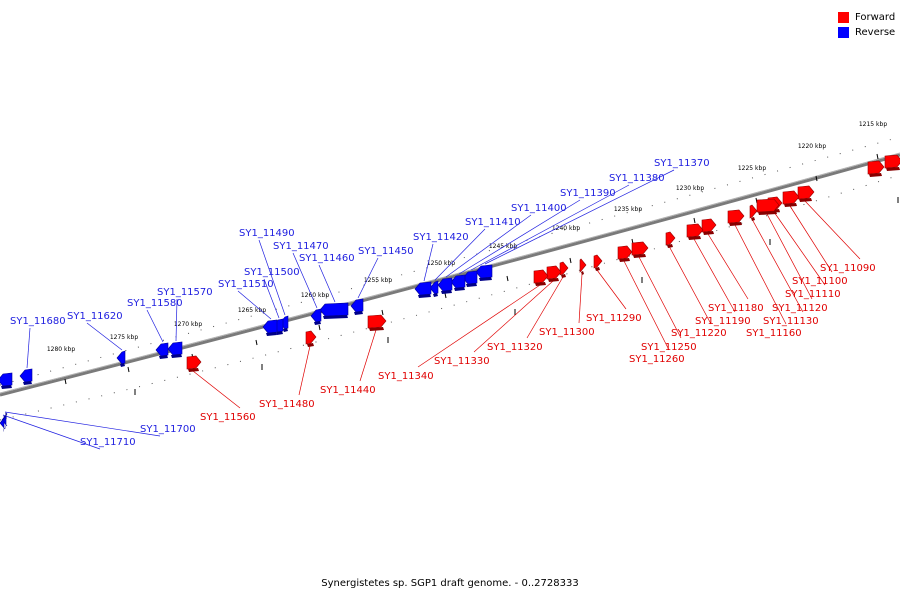  Describe the element at coordinates (441, 237) in the screenshot. I see `gene-label: SY1_11420` at that location.